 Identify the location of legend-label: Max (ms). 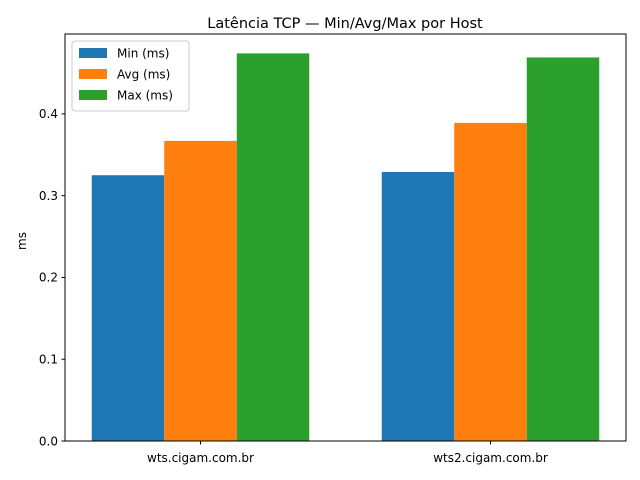
(145, 96).